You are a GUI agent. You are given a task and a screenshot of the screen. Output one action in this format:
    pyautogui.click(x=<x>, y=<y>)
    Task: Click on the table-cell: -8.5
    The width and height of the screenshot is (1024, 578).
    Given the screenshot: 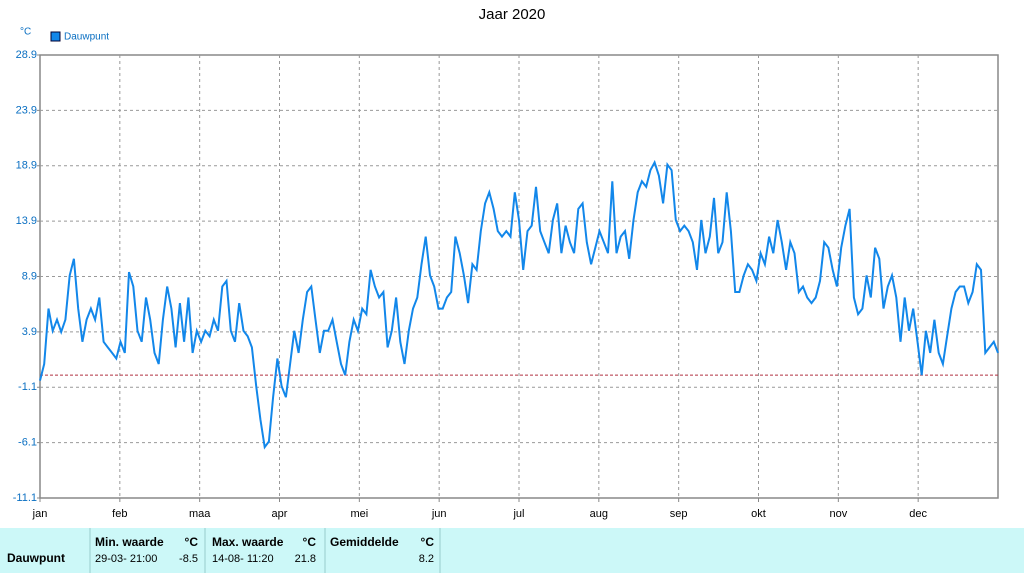 What is the action you would take?
    pyautogui.click(x=188, y=559)
    